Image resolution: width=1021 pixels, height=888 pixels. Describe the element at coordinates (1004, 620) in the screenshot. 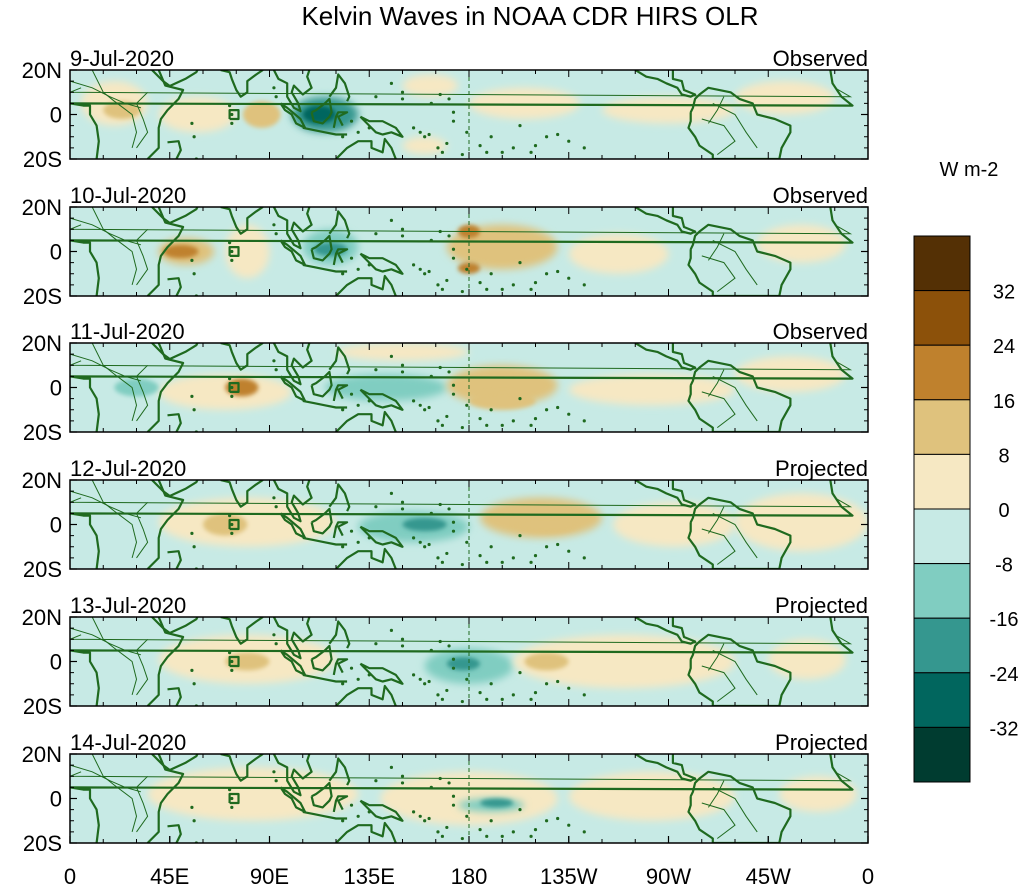

I see `colorbar-tick-label: -16` at that location.